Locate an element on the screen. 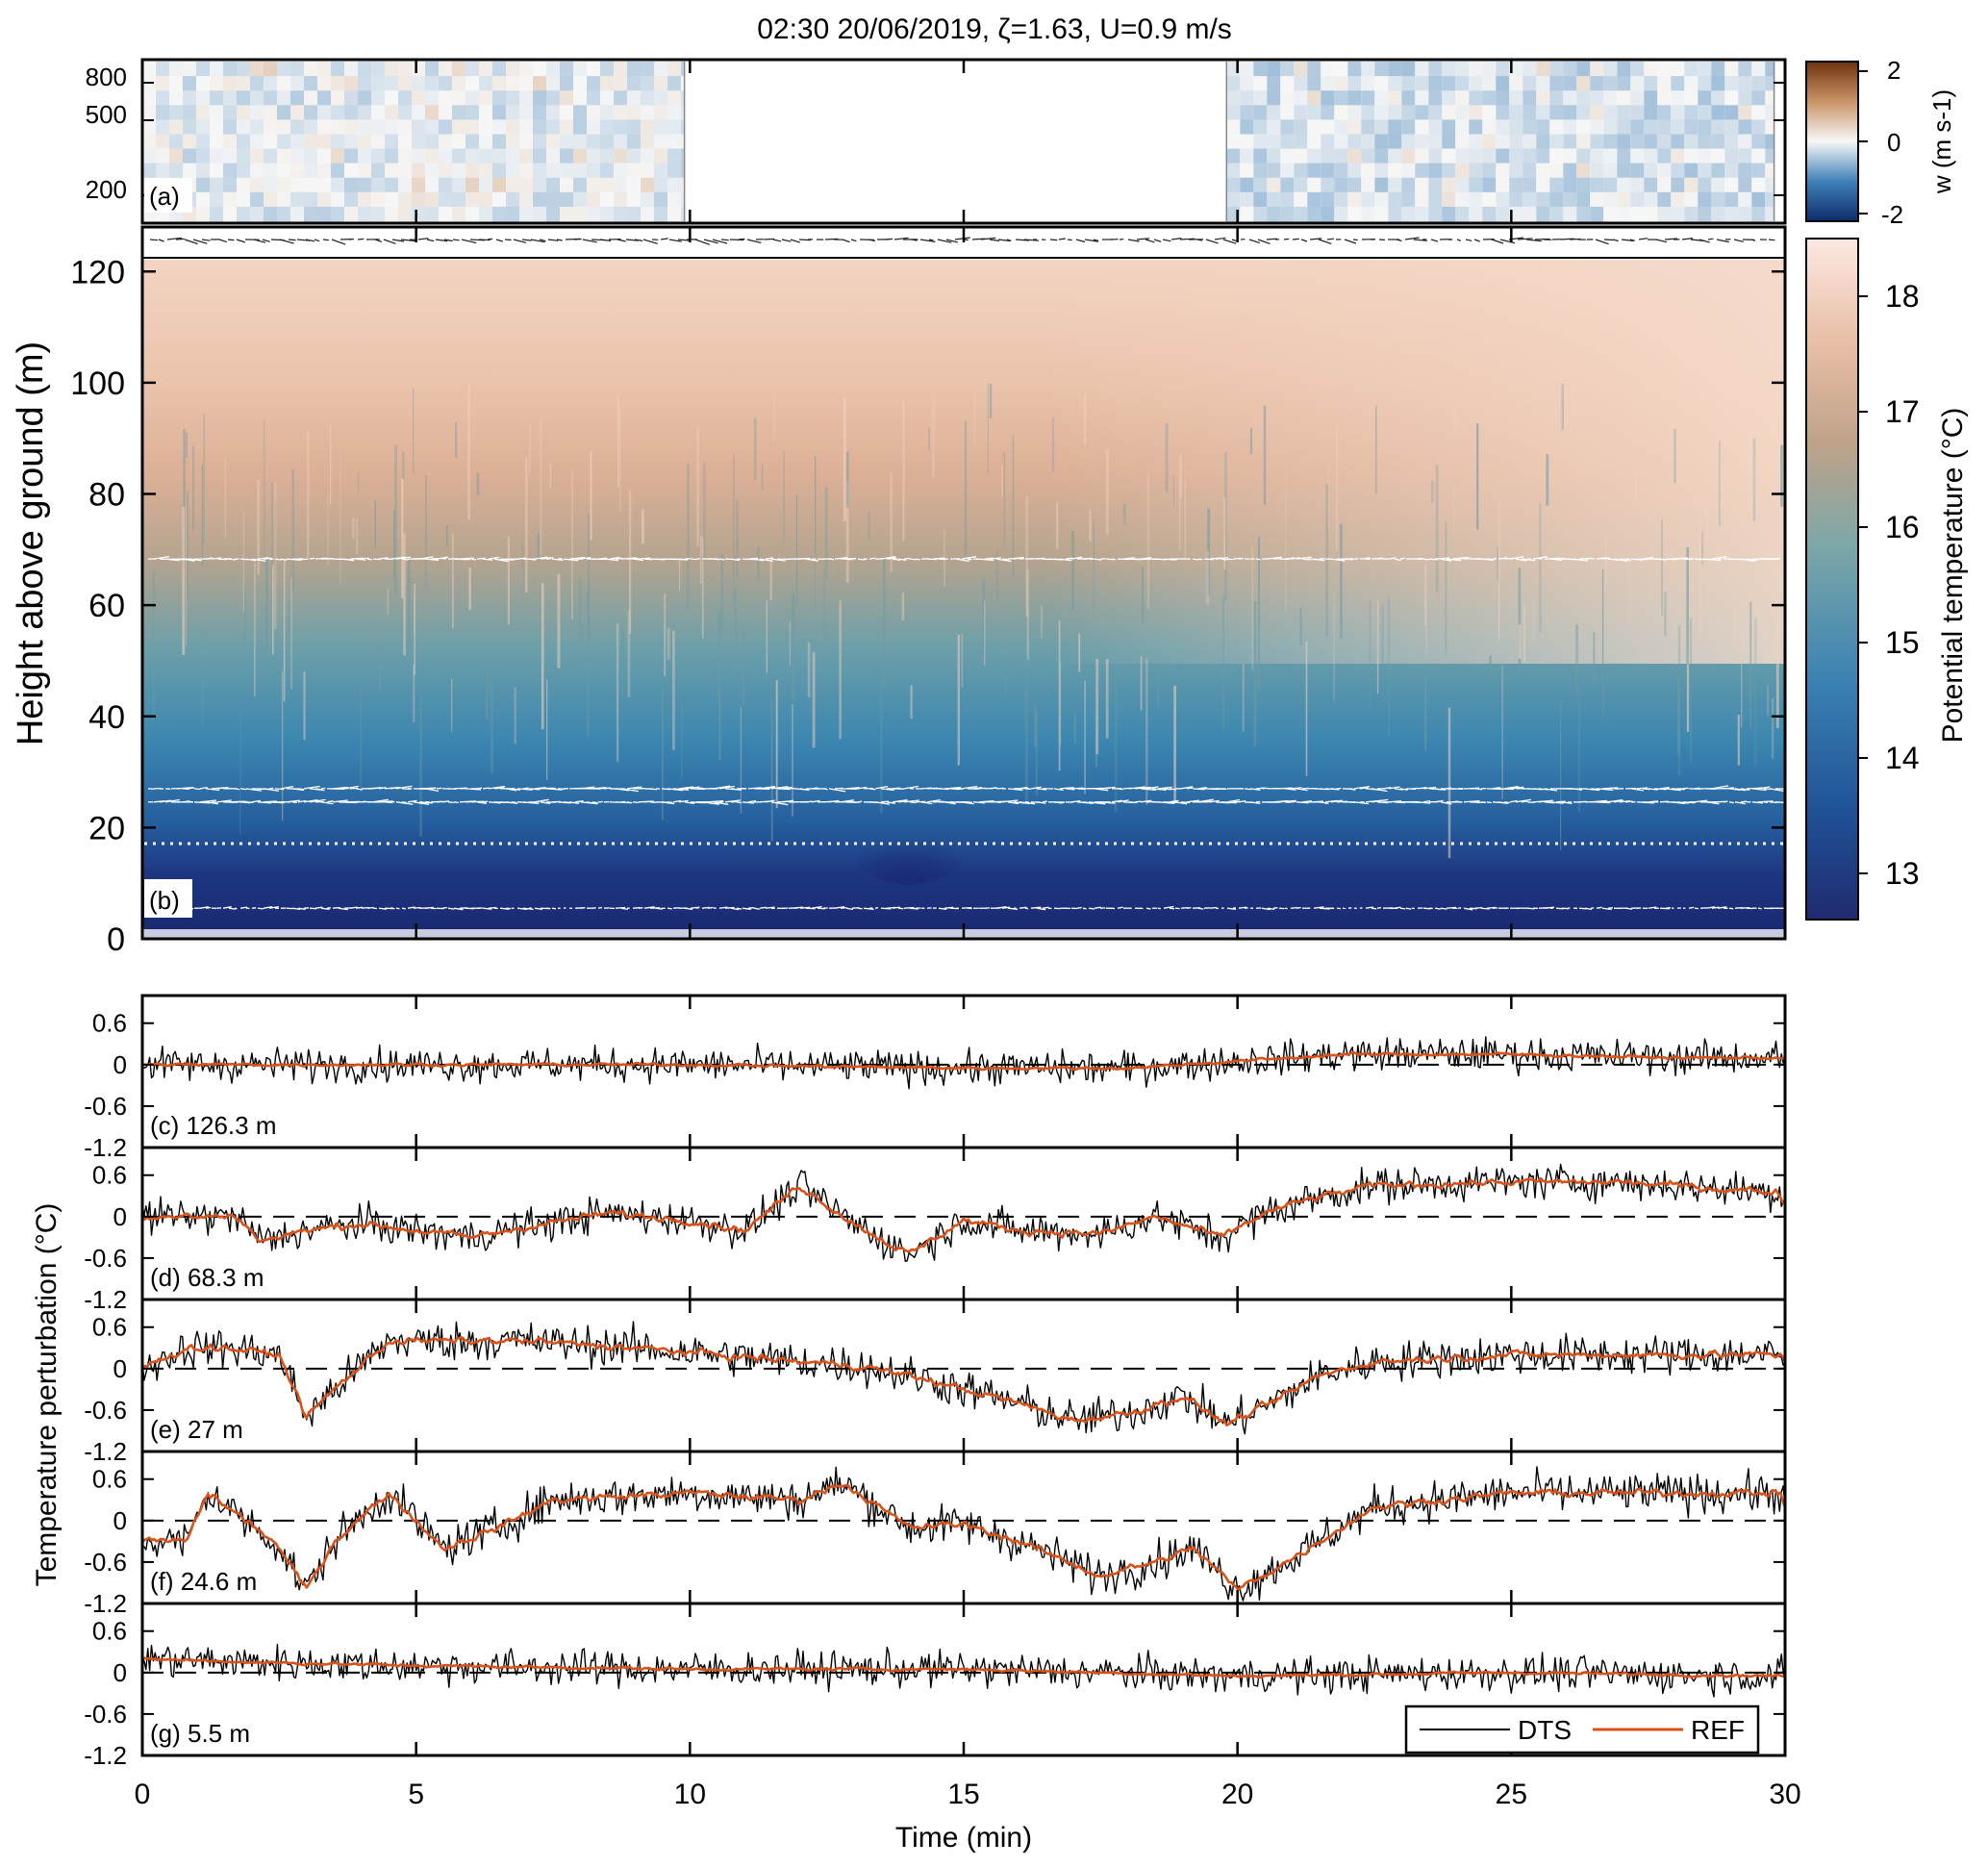  ytick-label: -0.6 is located at coordinates (105, 1411).